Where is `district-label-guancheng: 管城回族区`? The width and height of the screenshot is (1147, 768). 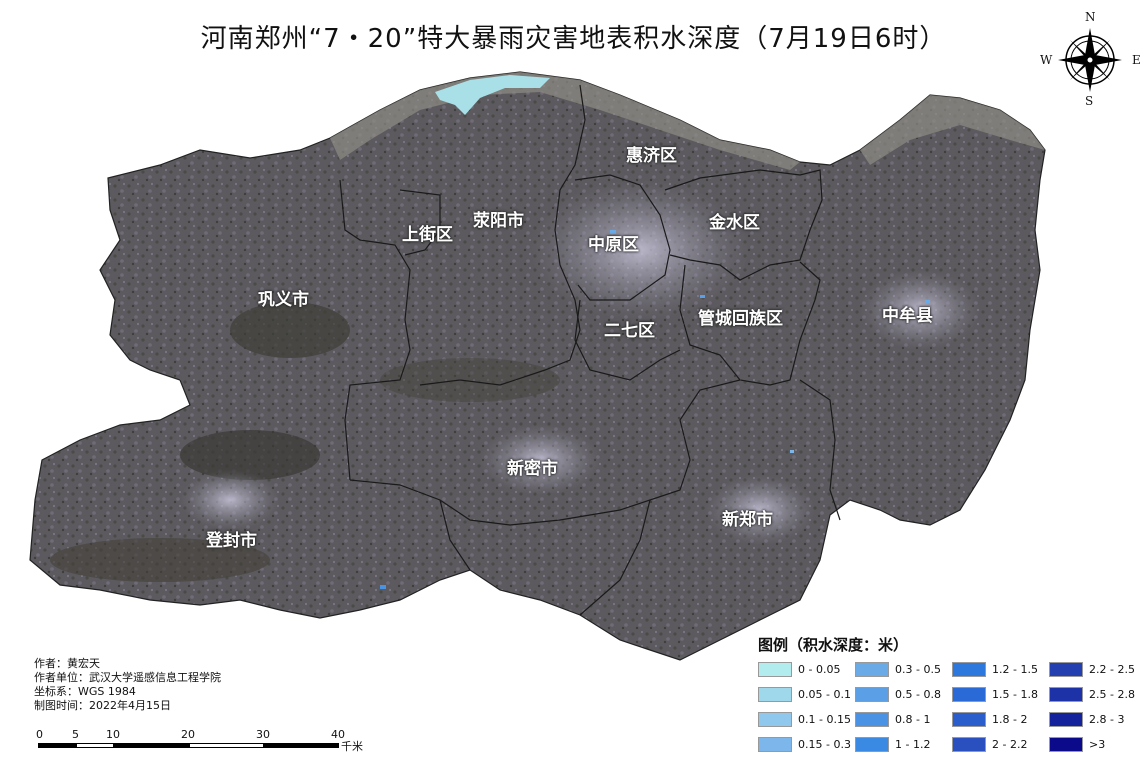
district-label-guancheng: 管城回族区 is located at coordinates (740, 319).